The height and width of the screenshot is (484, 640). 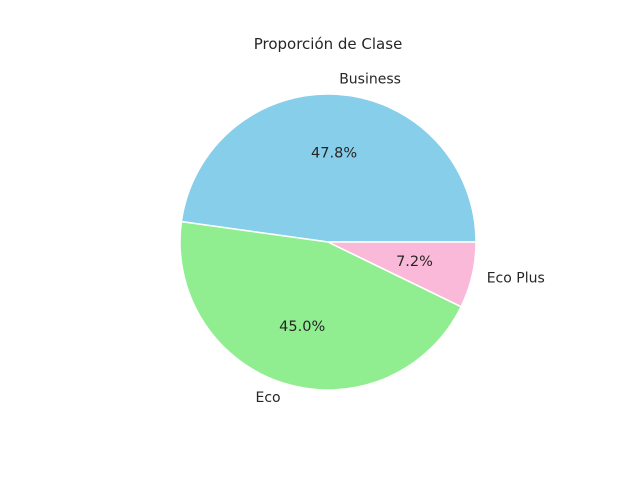 What do you see at coordinates (328, 44) in the screenshot?
I see `chart-title: Proporción de Clase` at bounding box center [328, 44].